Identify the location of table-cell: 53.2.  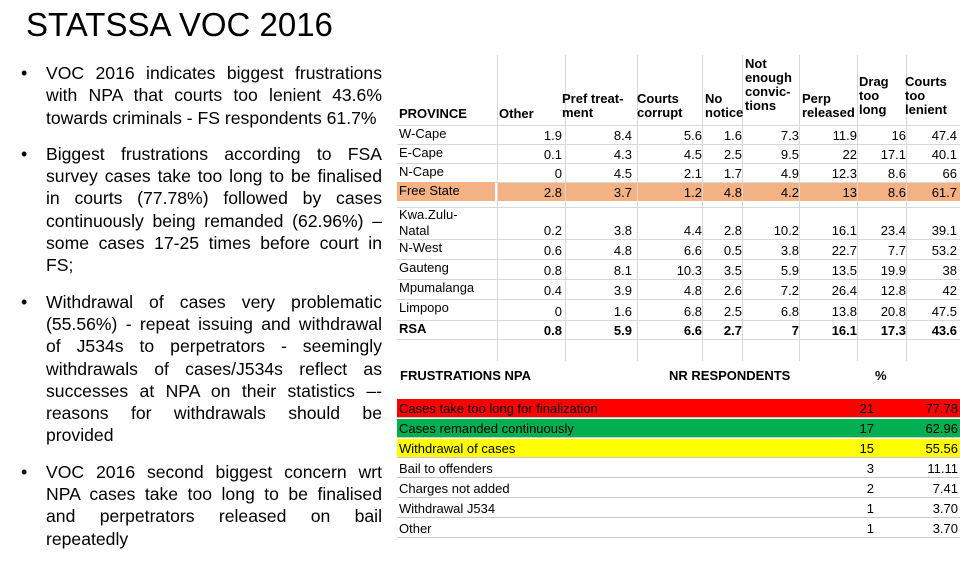
(944, 250).